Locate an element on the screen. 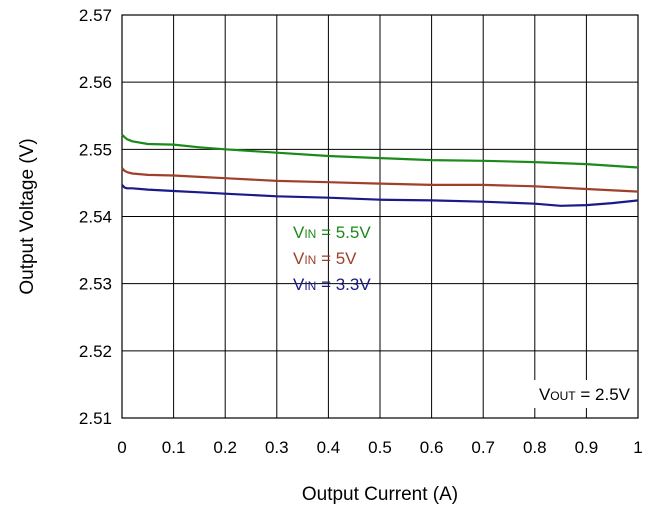 This screenshot has width=655, height=507. vout-rest: = 2.5V is located at coordinates (603, 394).